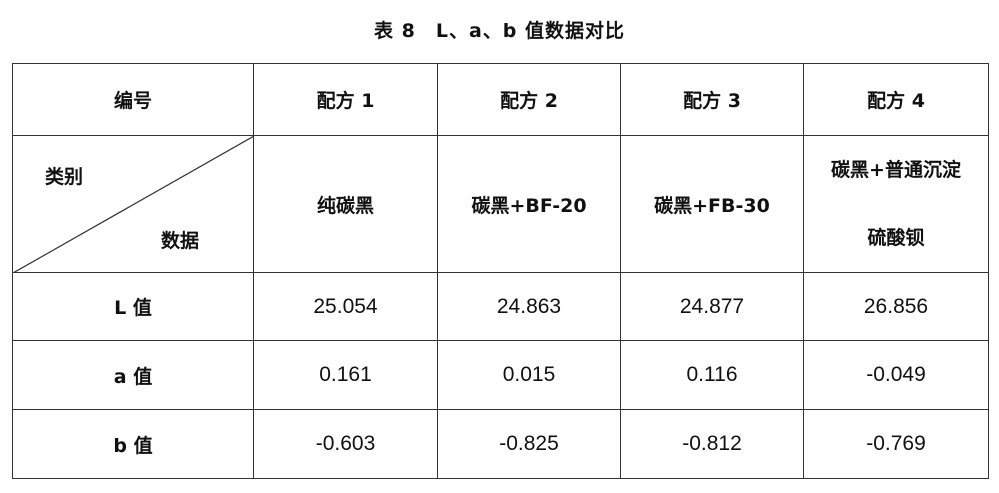 Image resolution: width=999 pixels, height=493 pixels. What do you see at coordinates (345, 99) in the screenshot?
I see `header-cell: 配方 1` at bounding box center [345, 99].